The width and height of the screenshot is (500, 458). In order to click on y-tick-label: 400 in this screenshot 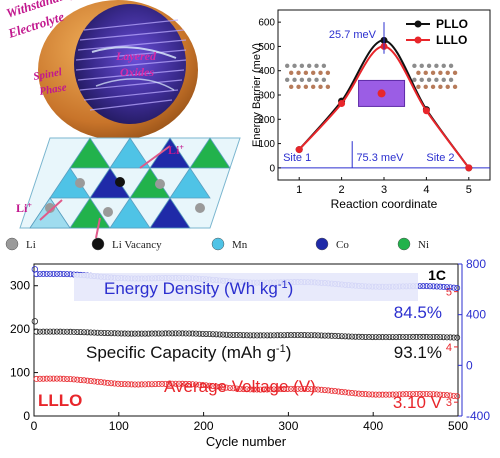, I will do `click(266, 71)`.